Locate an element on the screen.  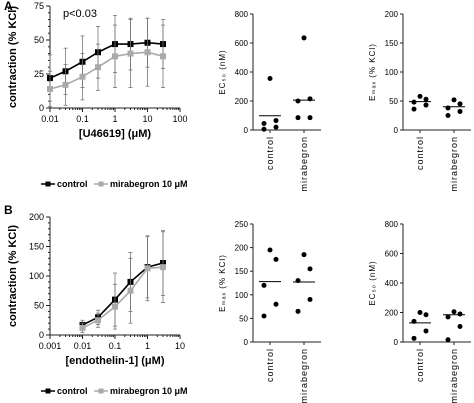
x-tick-label: 1 is located at coordinates (114, 119).